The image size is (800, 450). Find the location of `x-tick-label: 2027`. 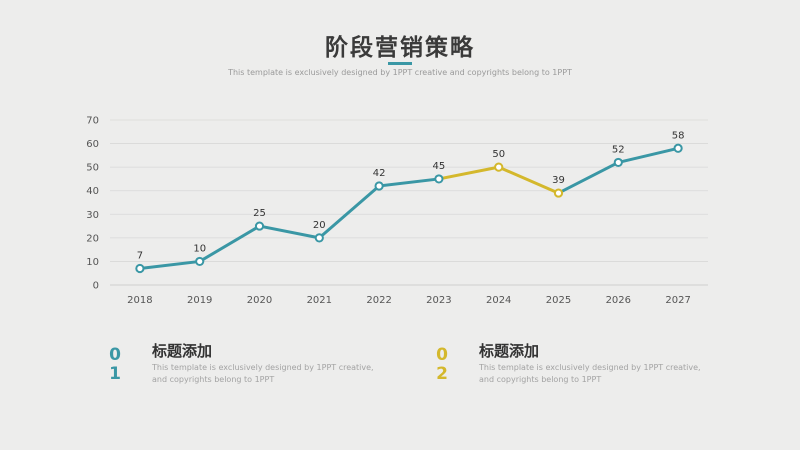

x-tick-label: 2027 is located at coordinates (677, 300).